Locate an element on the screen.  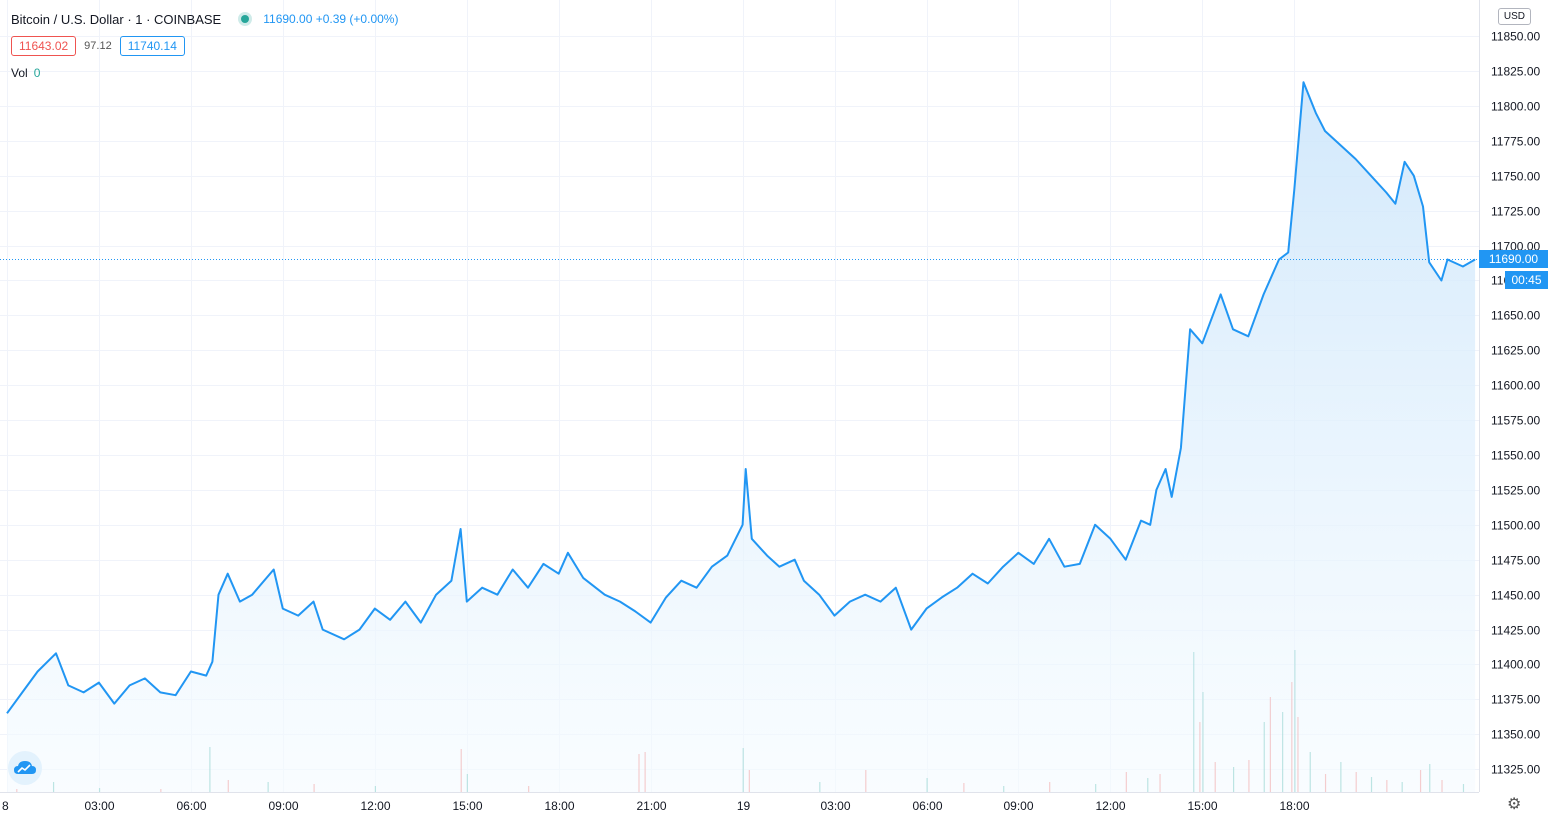
price-tick-label: 11525.00 is located at coordinates (1515, 491).